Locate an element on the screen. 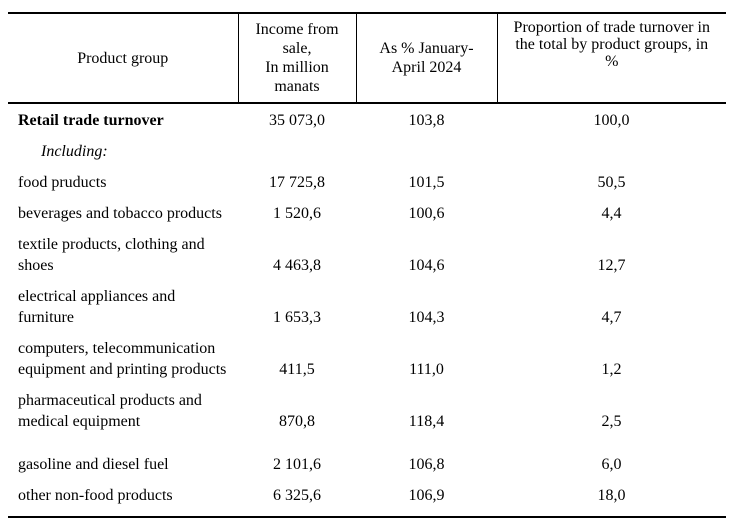 The width and height of the screenshot is (734, 521). product-name-cell: Retail trade turnover is located at coordinates (91, 120).